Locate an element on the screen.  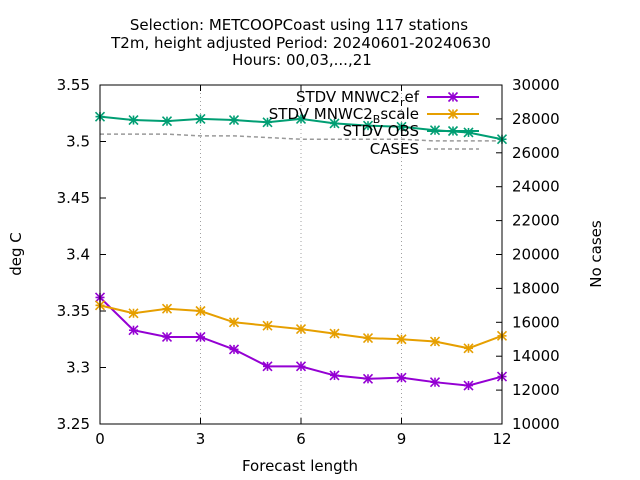
y-axis: 3.25 3.3 3.35 3.4 3.45 3.5 3.55 is located at coordinates (81, 254).